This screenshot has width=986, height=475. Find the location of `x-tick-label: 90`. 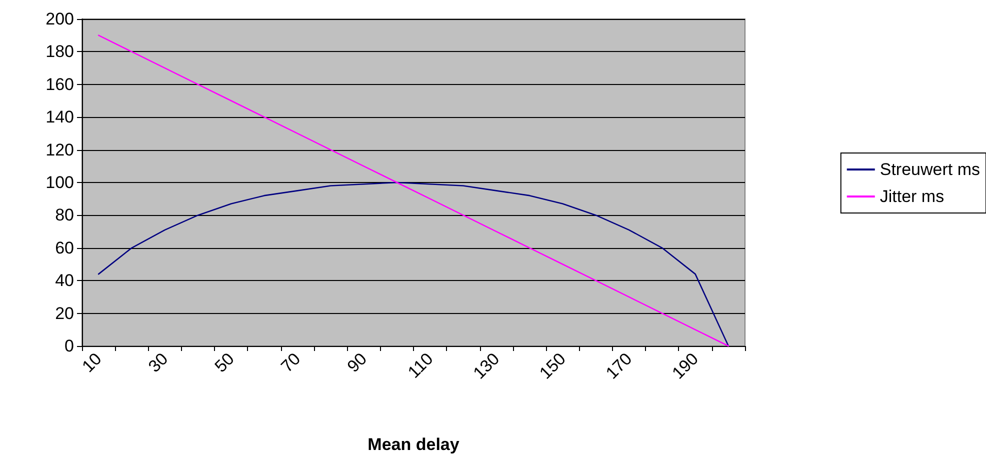

x-tick-label: 90 is located at coordinates (357, 362).